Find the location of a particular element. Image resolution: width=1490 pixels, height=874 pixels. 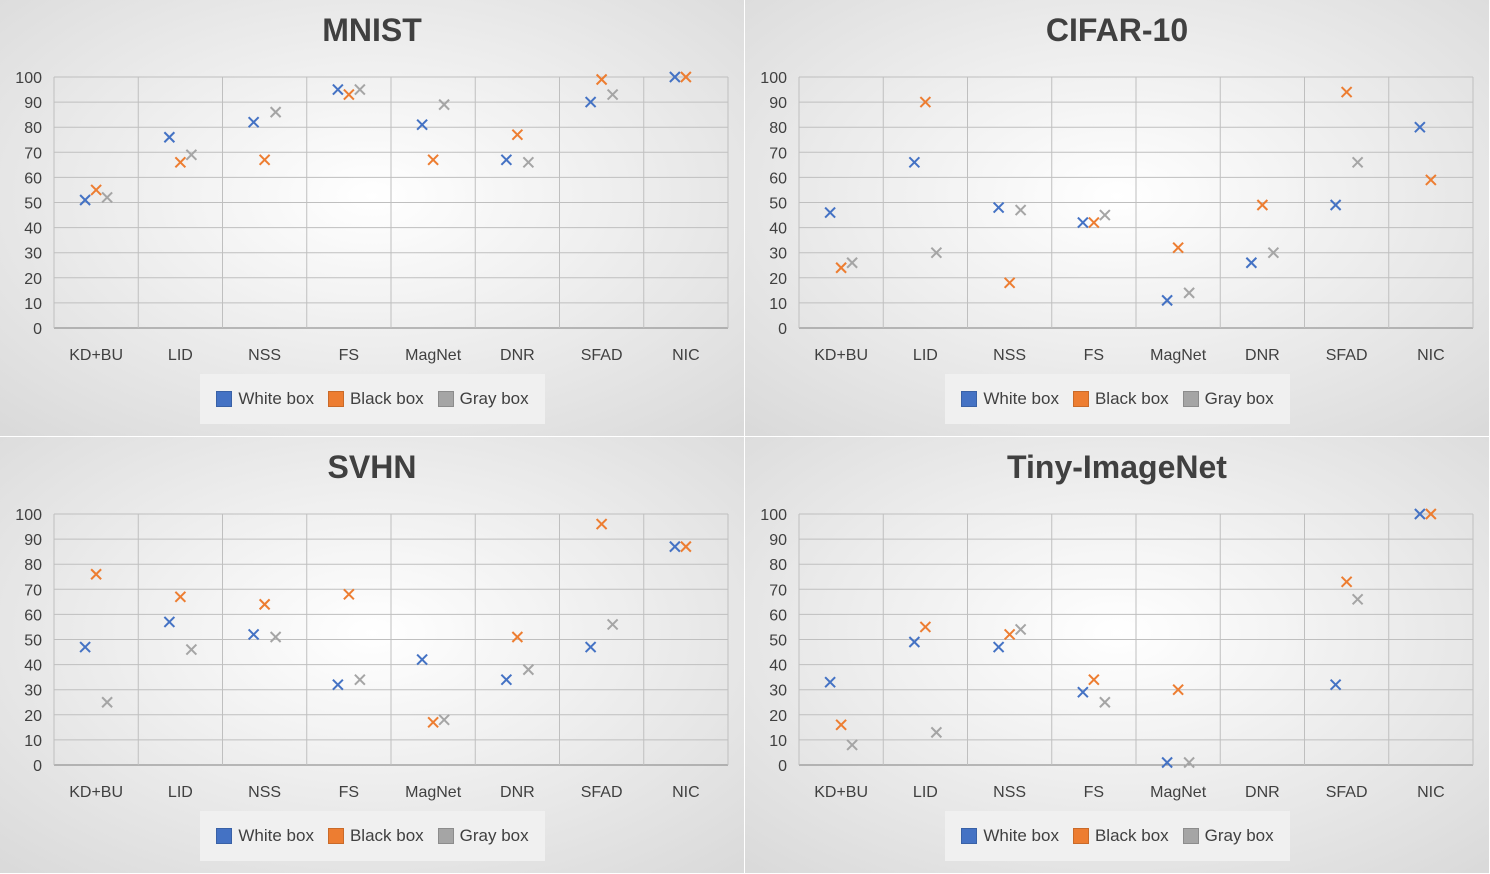

y-tick-label: 90 is located at coordinates (33, 103).